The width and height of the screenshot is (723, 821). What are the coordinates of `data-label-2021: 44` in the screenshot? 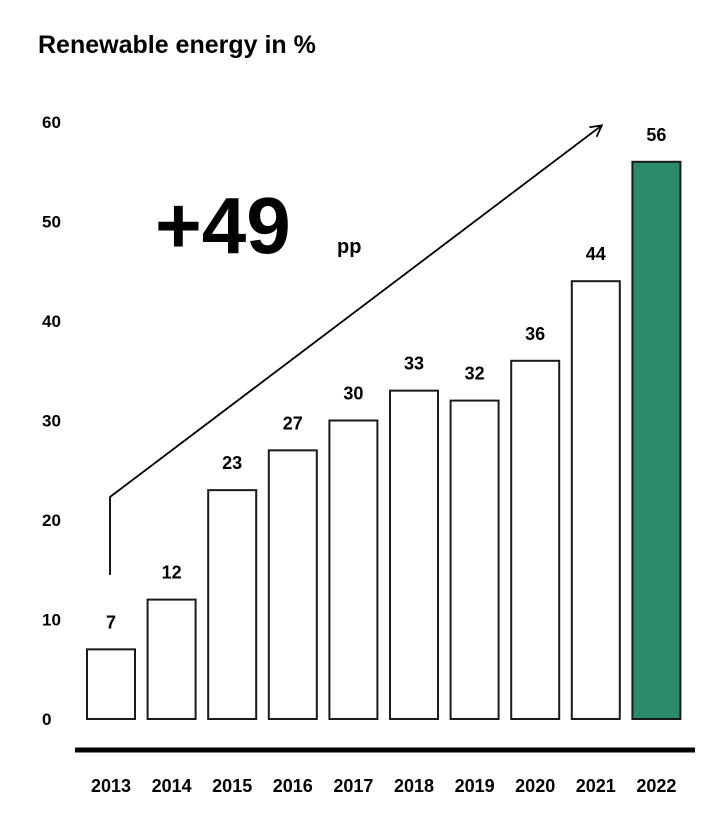 It's located at (596, 254).